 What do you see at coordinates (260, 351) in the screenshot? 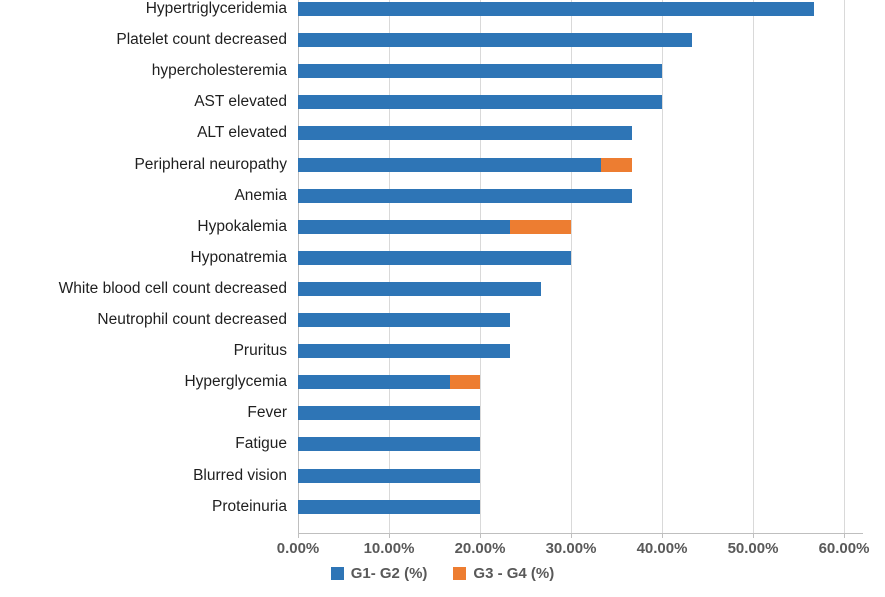
I see `category-label: Pruritus` at bounding box center [260, 351].